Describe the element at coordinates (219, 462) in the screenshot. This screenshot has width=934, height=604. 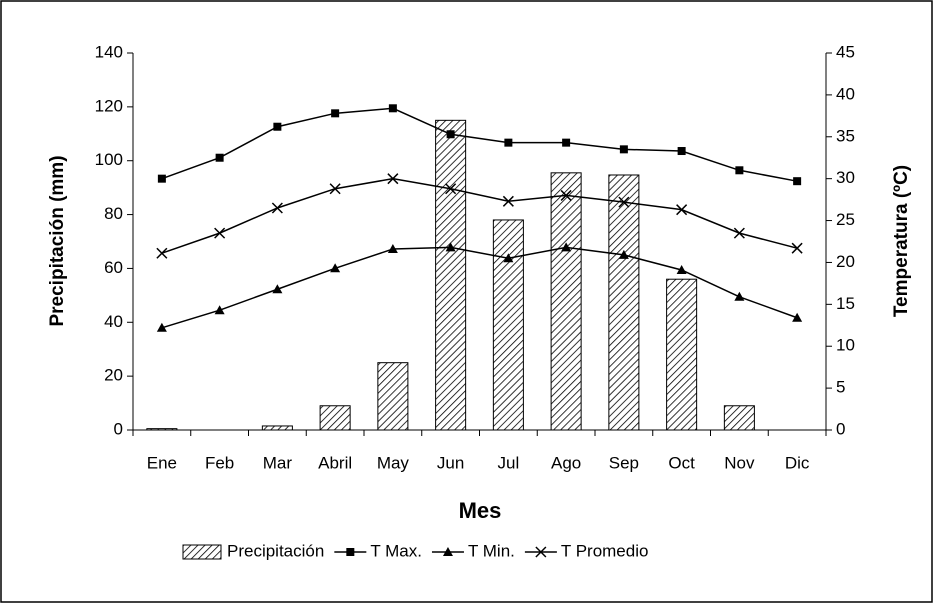
I see `x-tick-label: Feb` at that location.